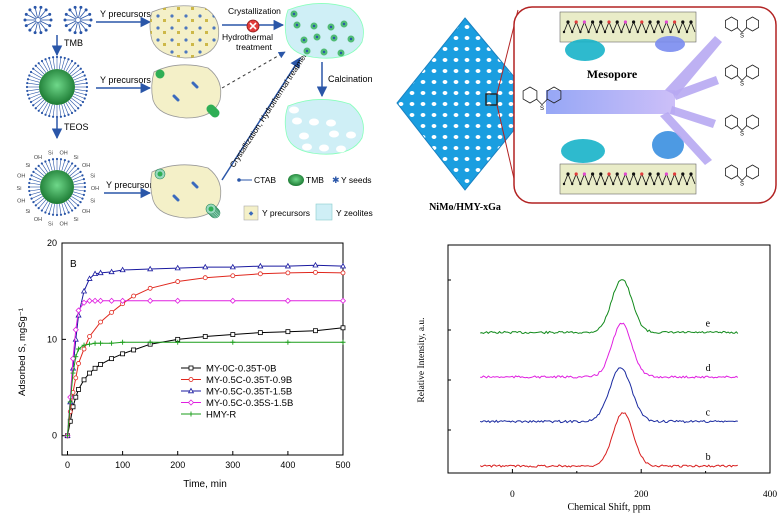  I want to click on active-site-bottom-right, so click(668, 145).